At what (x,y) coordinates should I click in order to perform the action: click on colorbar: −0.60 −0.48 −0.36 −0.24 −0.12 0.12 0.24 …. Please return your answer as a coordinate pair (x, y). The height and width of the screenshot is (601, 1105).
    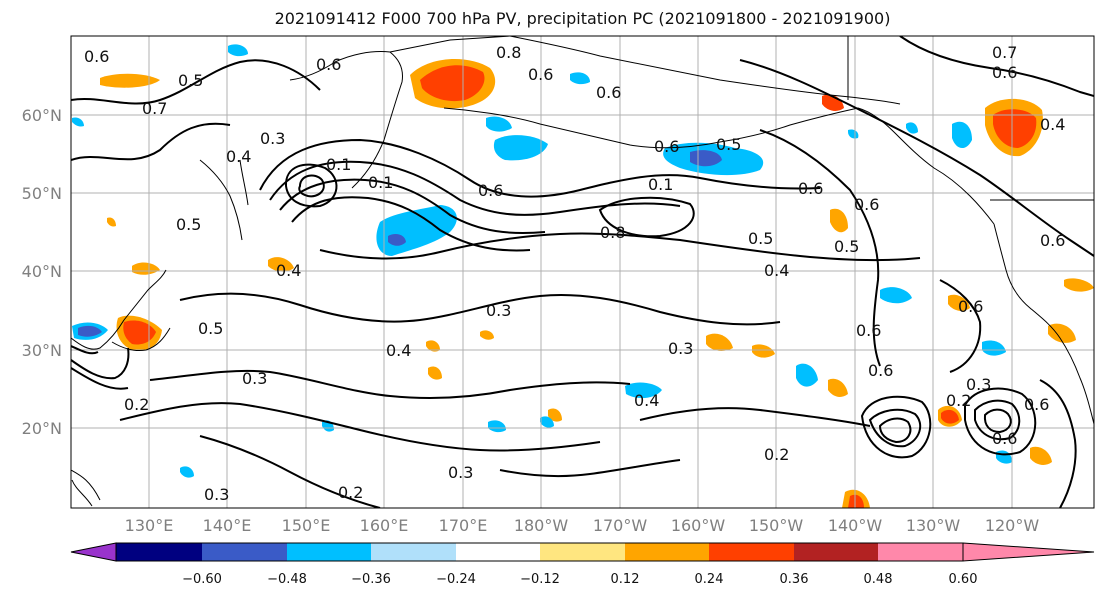
    Looking at the image, I should click on (582, 564).